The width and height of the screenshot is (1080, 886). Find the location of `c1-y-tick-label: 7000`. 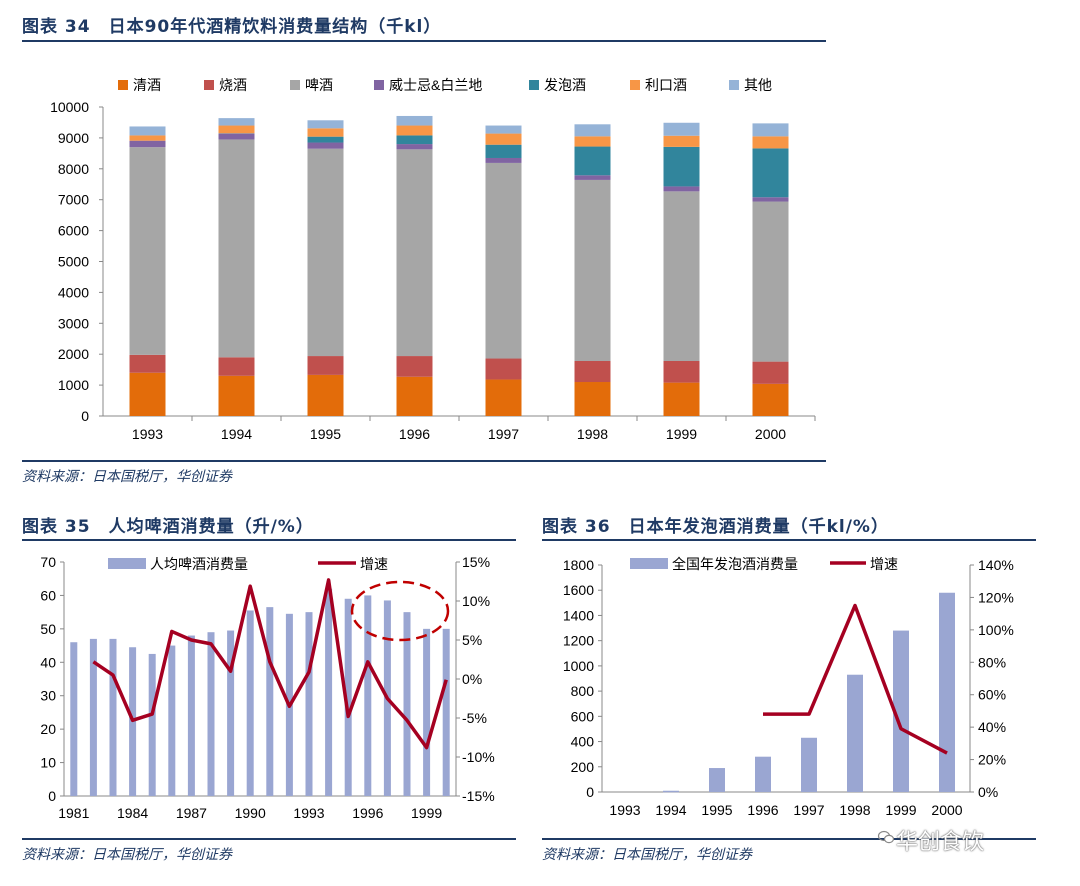

c1-y-tick-label: 7000 is located at coordinates (73, 200).